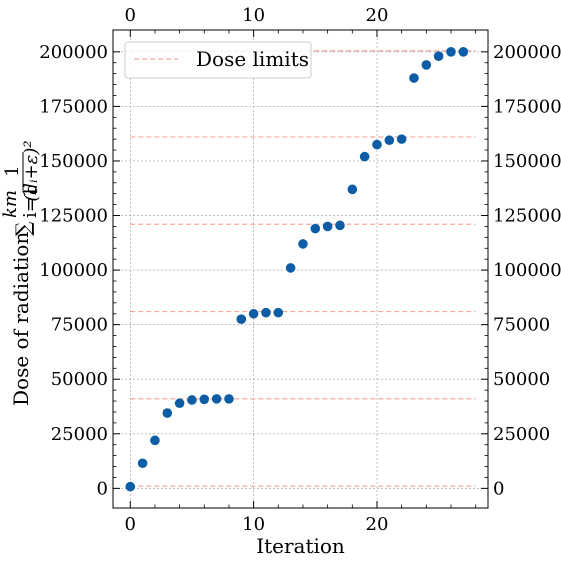  I want to click on y-tick-label-left: 125000, so click(73, 216).